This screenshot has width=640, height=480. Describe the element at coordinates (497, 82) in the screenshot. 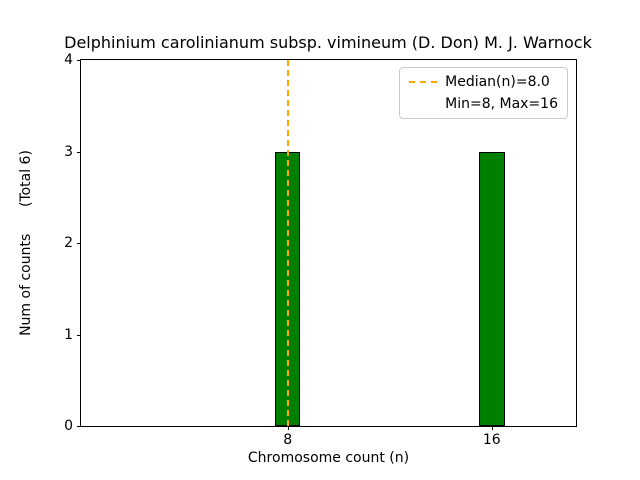

I see `legend-label-median: Median(n)=8.0` at that location.